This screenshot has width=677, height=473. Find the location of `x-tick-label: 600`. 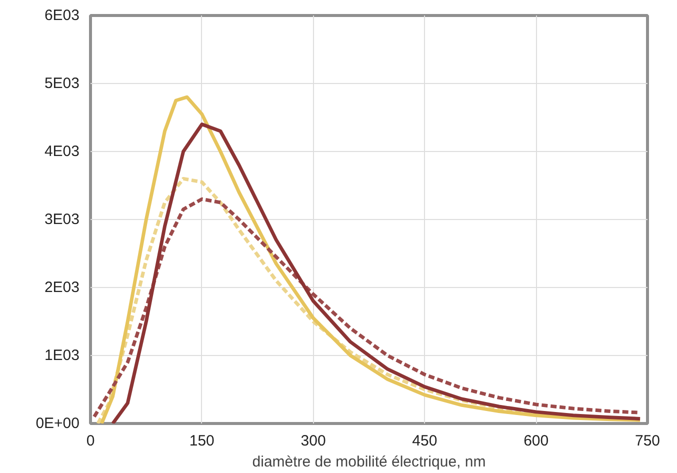

x-tick-label: 600 is located at coordinates (536, 441).